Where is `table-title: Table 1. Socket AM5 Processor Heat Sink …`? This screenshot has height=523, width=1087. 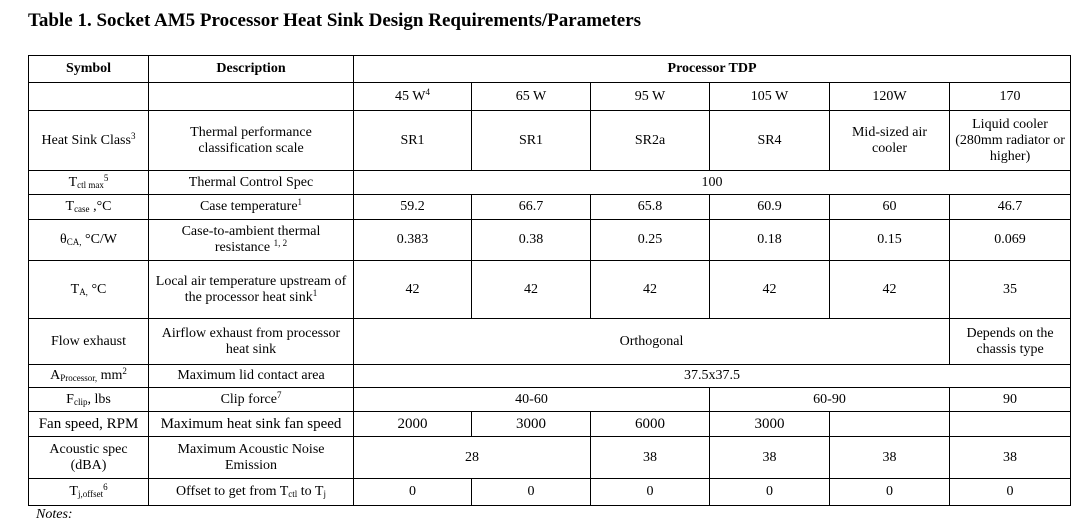 table-title: Table 1. Socket AM5 Processor Heat Sink … is located at coordinates (335, 20).